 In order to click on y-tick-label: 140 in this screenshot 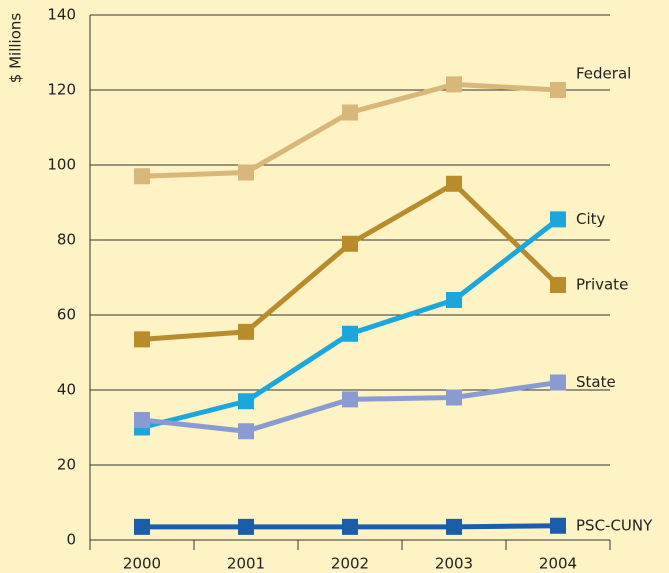, I will do `click(61, 15)`.